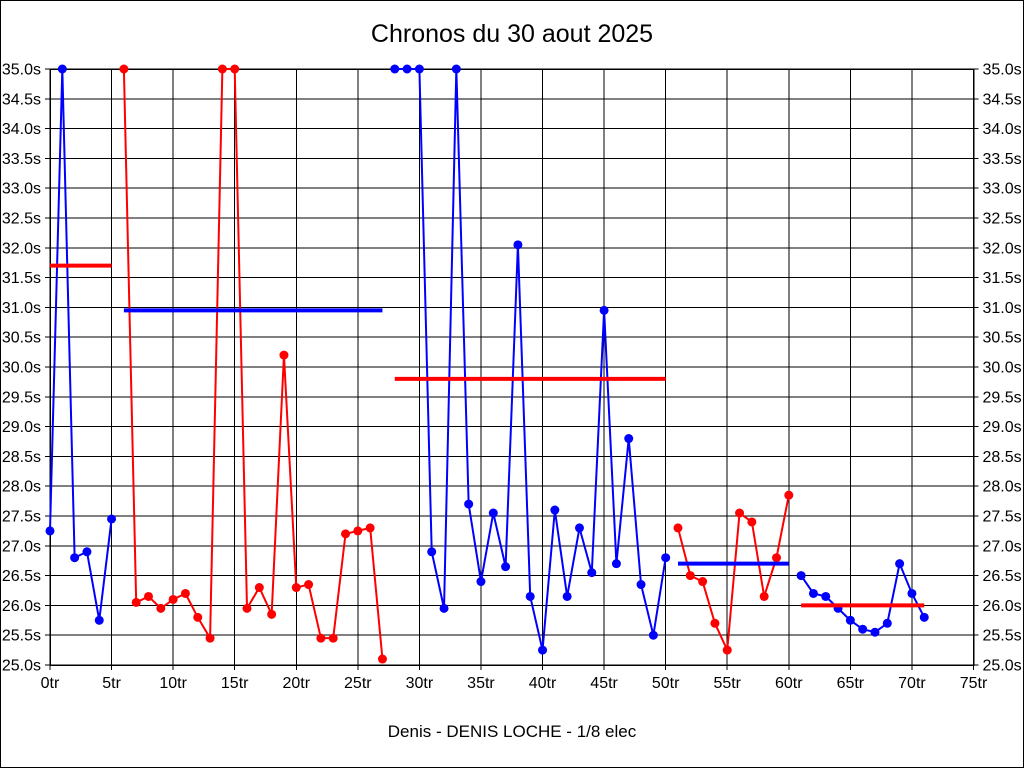 This screenshot has height=768, width=1024. What do you see at coordinates (21, 666) in the screenshot?
I see `y-tick-label-left: 25.0s` at bounding box center [21, 666].